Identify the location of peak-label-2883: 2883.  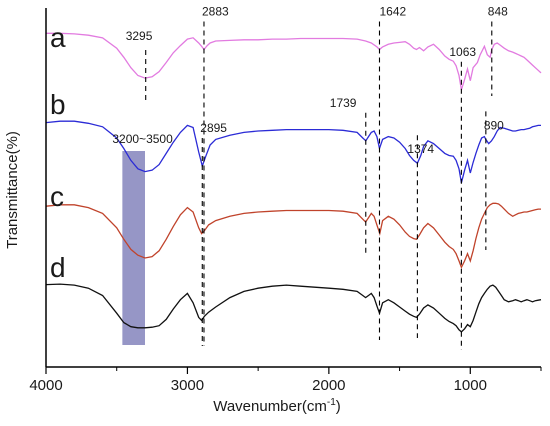
(215, 12).